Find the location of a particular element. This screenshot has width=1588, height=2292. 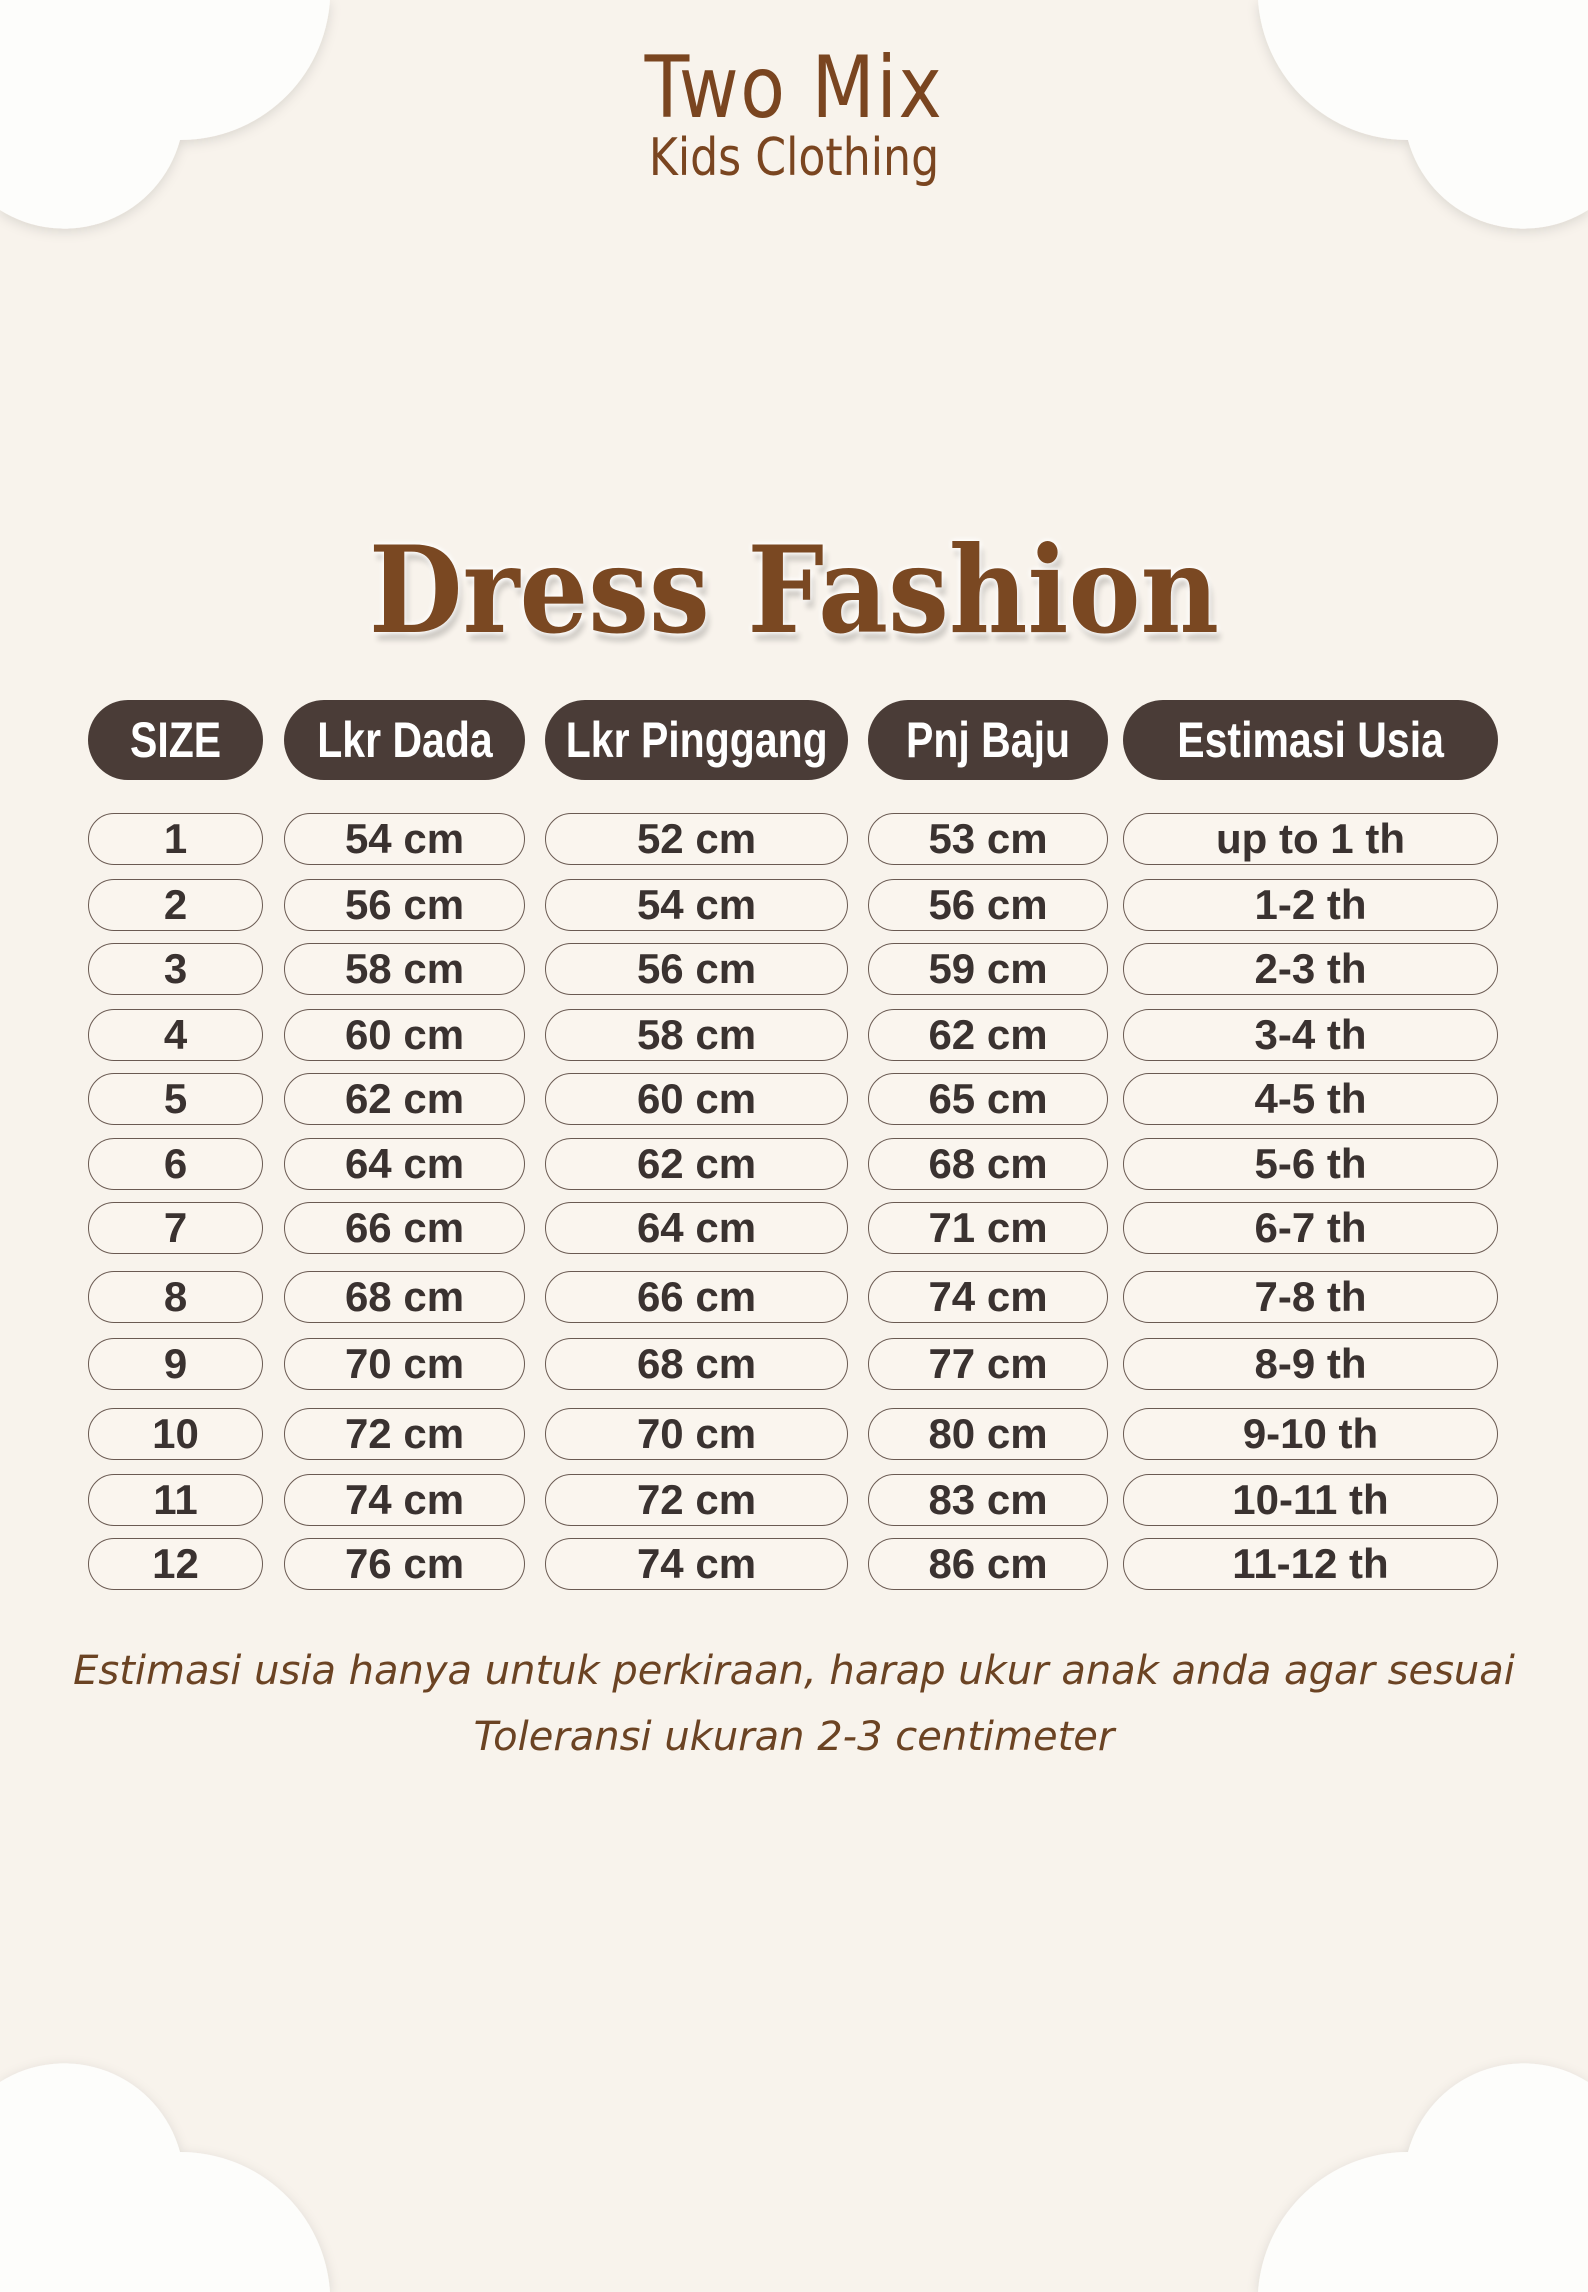

cell-lkr-dada: 64 cm is located at coordinates (404, 1164).